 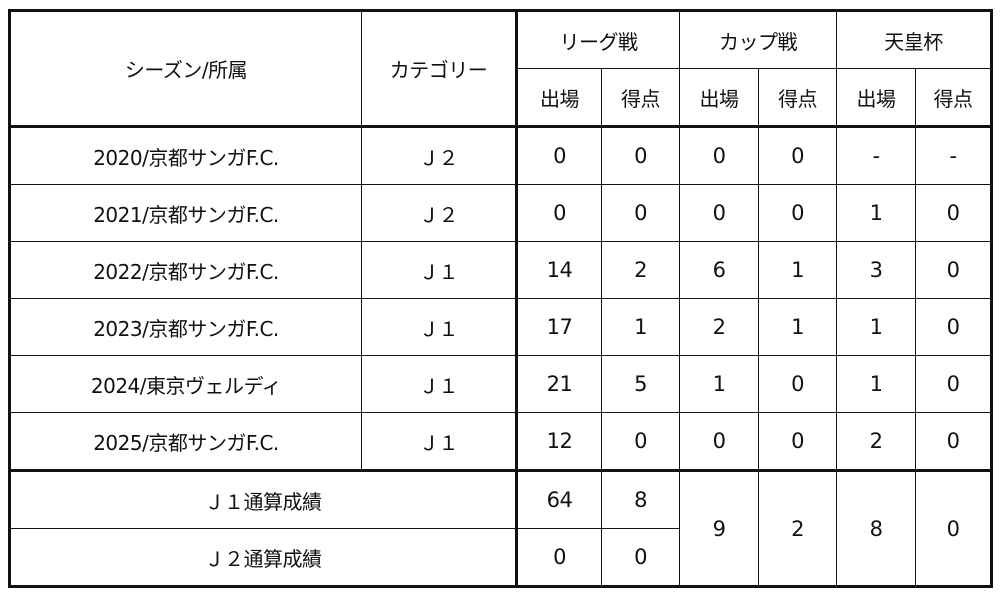 What do you see at coordinates (914, 39) in the screenshot?
I see `header-emperor: 天皇杯` at bounding box center [914, 39].